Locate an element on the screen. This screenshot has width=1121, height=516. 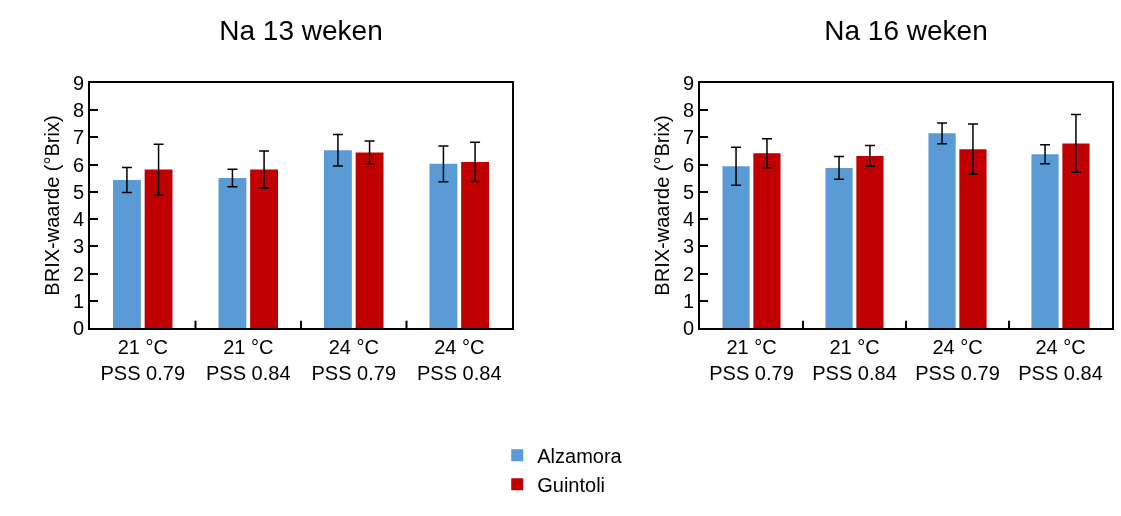
legend-label: Alzamora is located at coordinates (580, 456).